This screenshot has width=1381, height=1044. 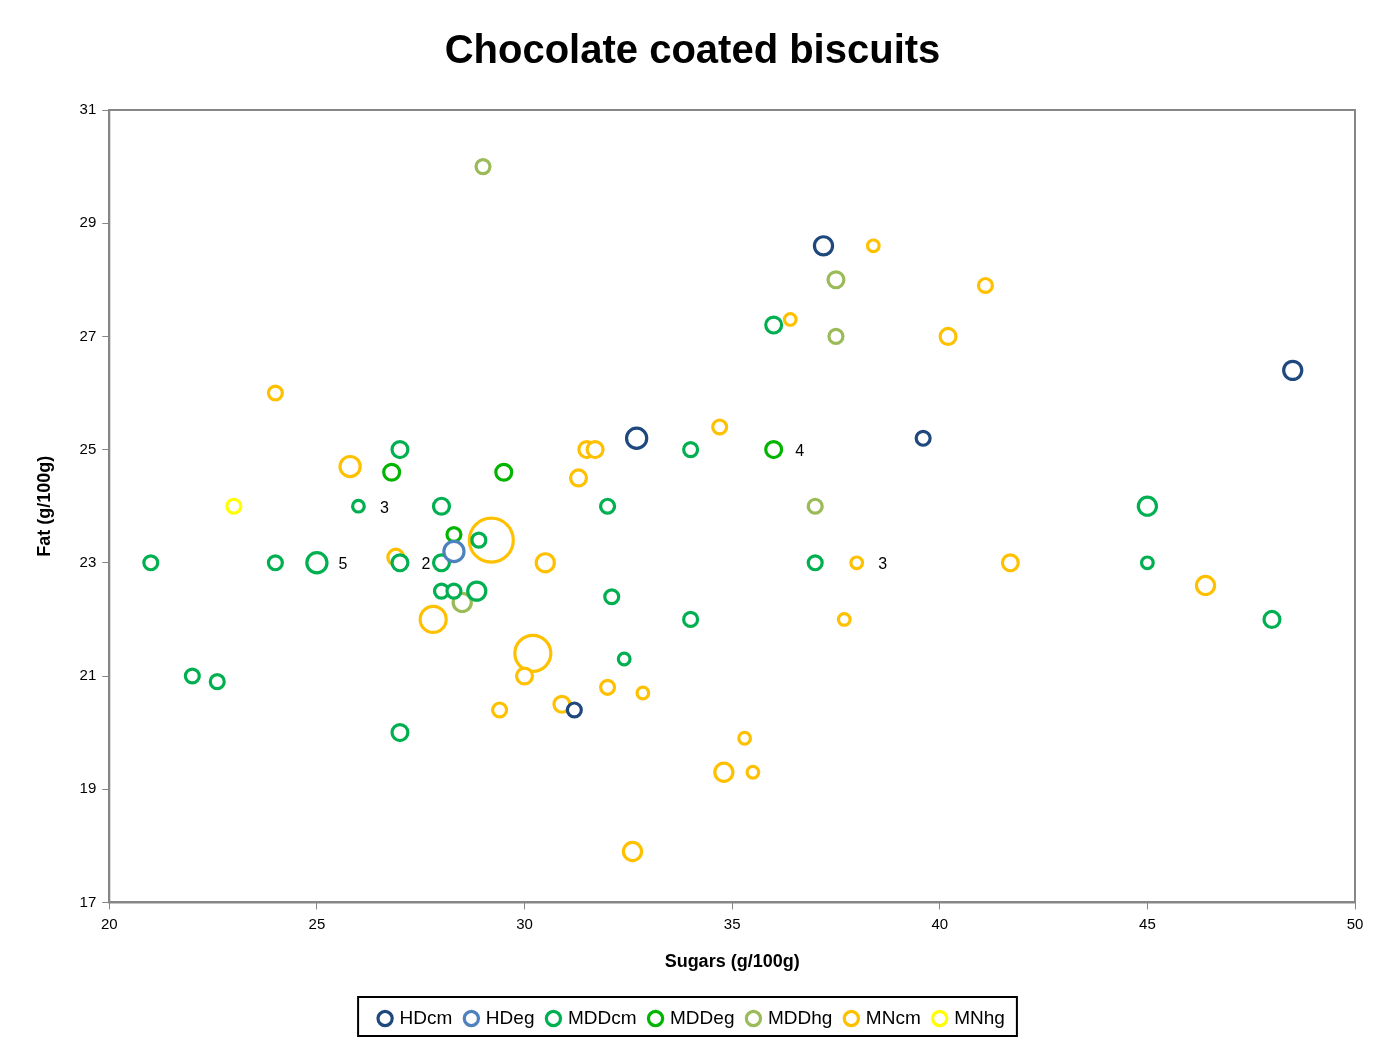 I want to click on y-tick-label: 29, so click(x=88, y=222).